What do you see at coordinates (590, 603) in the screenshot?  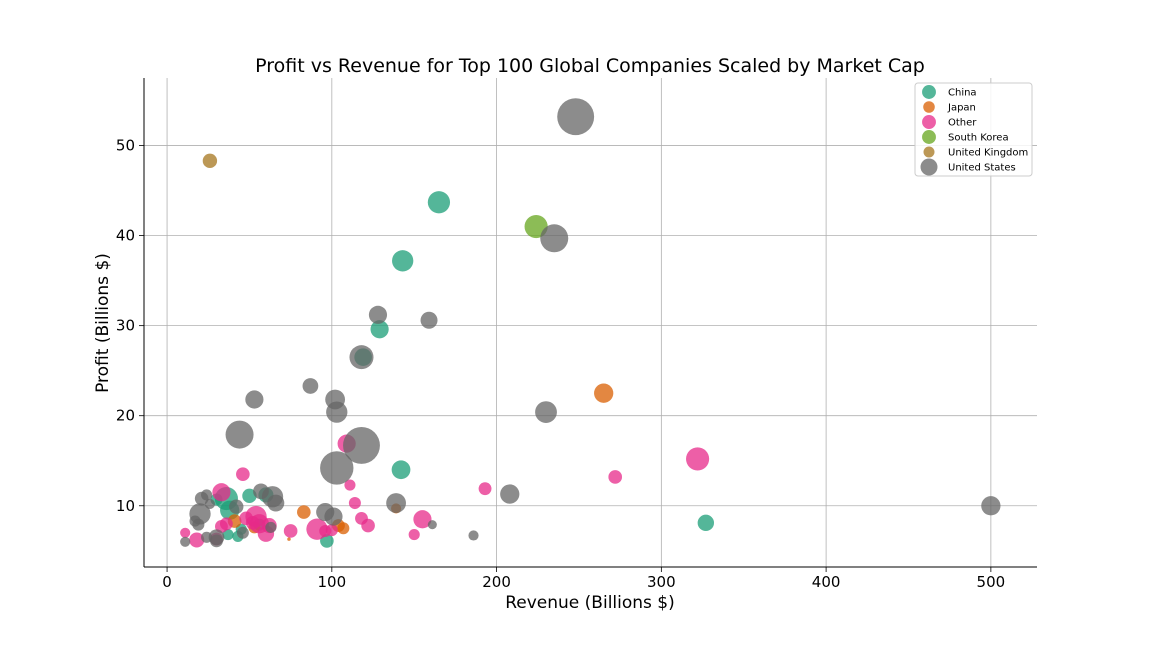 I see `x-axis-title: Revenue (Billions $)` at bounding box center [590, 603].